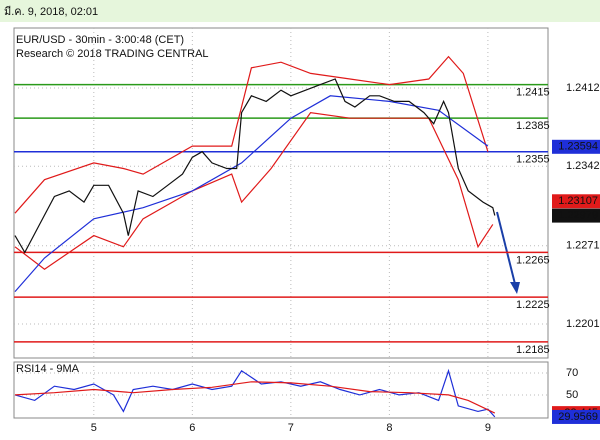 The width and height of the screenshot is (600, 440). What do you see at coordinates (583, 88) in the screenshot?
I see `y-tick-label: 1.2412` at bounding box center [583, 88].